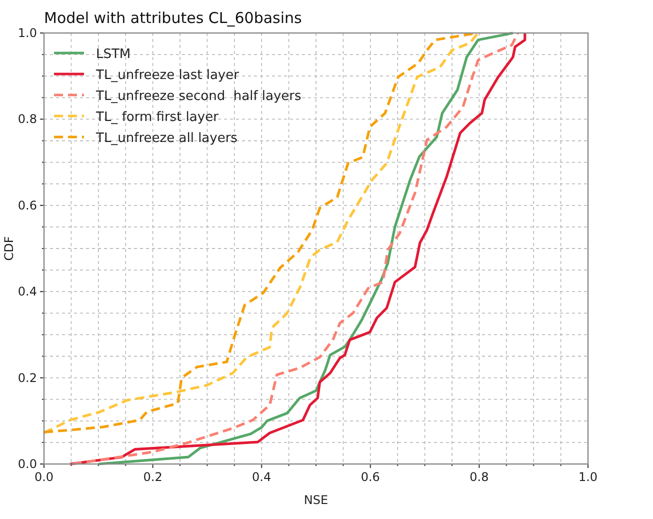 This screenshot has height=519, width=653. Describe the element at coordinates (27, 119) in the screenshot. I see `y-tick-label: 0.8` at that location.